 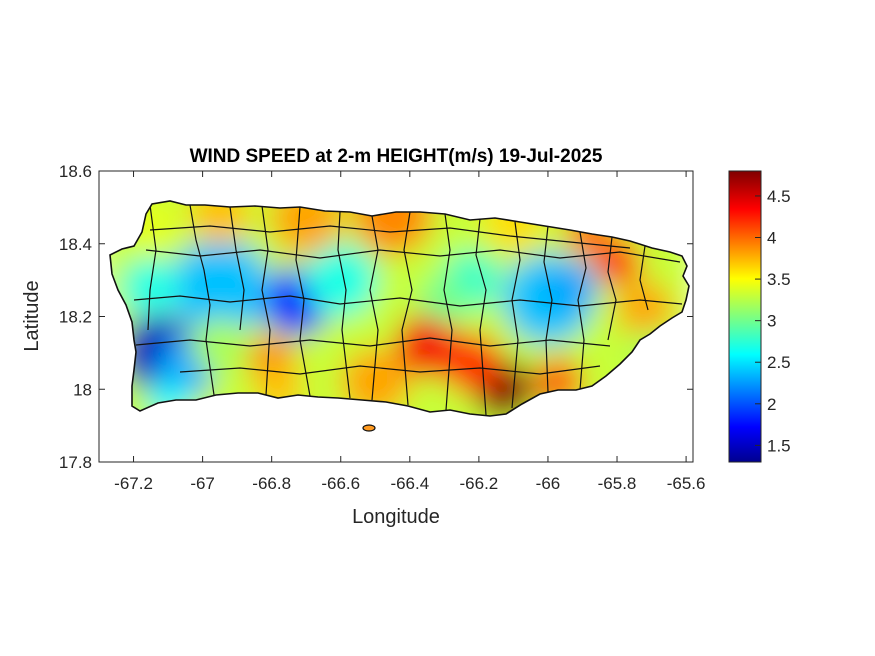 What do you see at coordinates (771, 404) in the screenshot?
I see `colorbar-tick-label: 2` at bounding box center [771, 404].